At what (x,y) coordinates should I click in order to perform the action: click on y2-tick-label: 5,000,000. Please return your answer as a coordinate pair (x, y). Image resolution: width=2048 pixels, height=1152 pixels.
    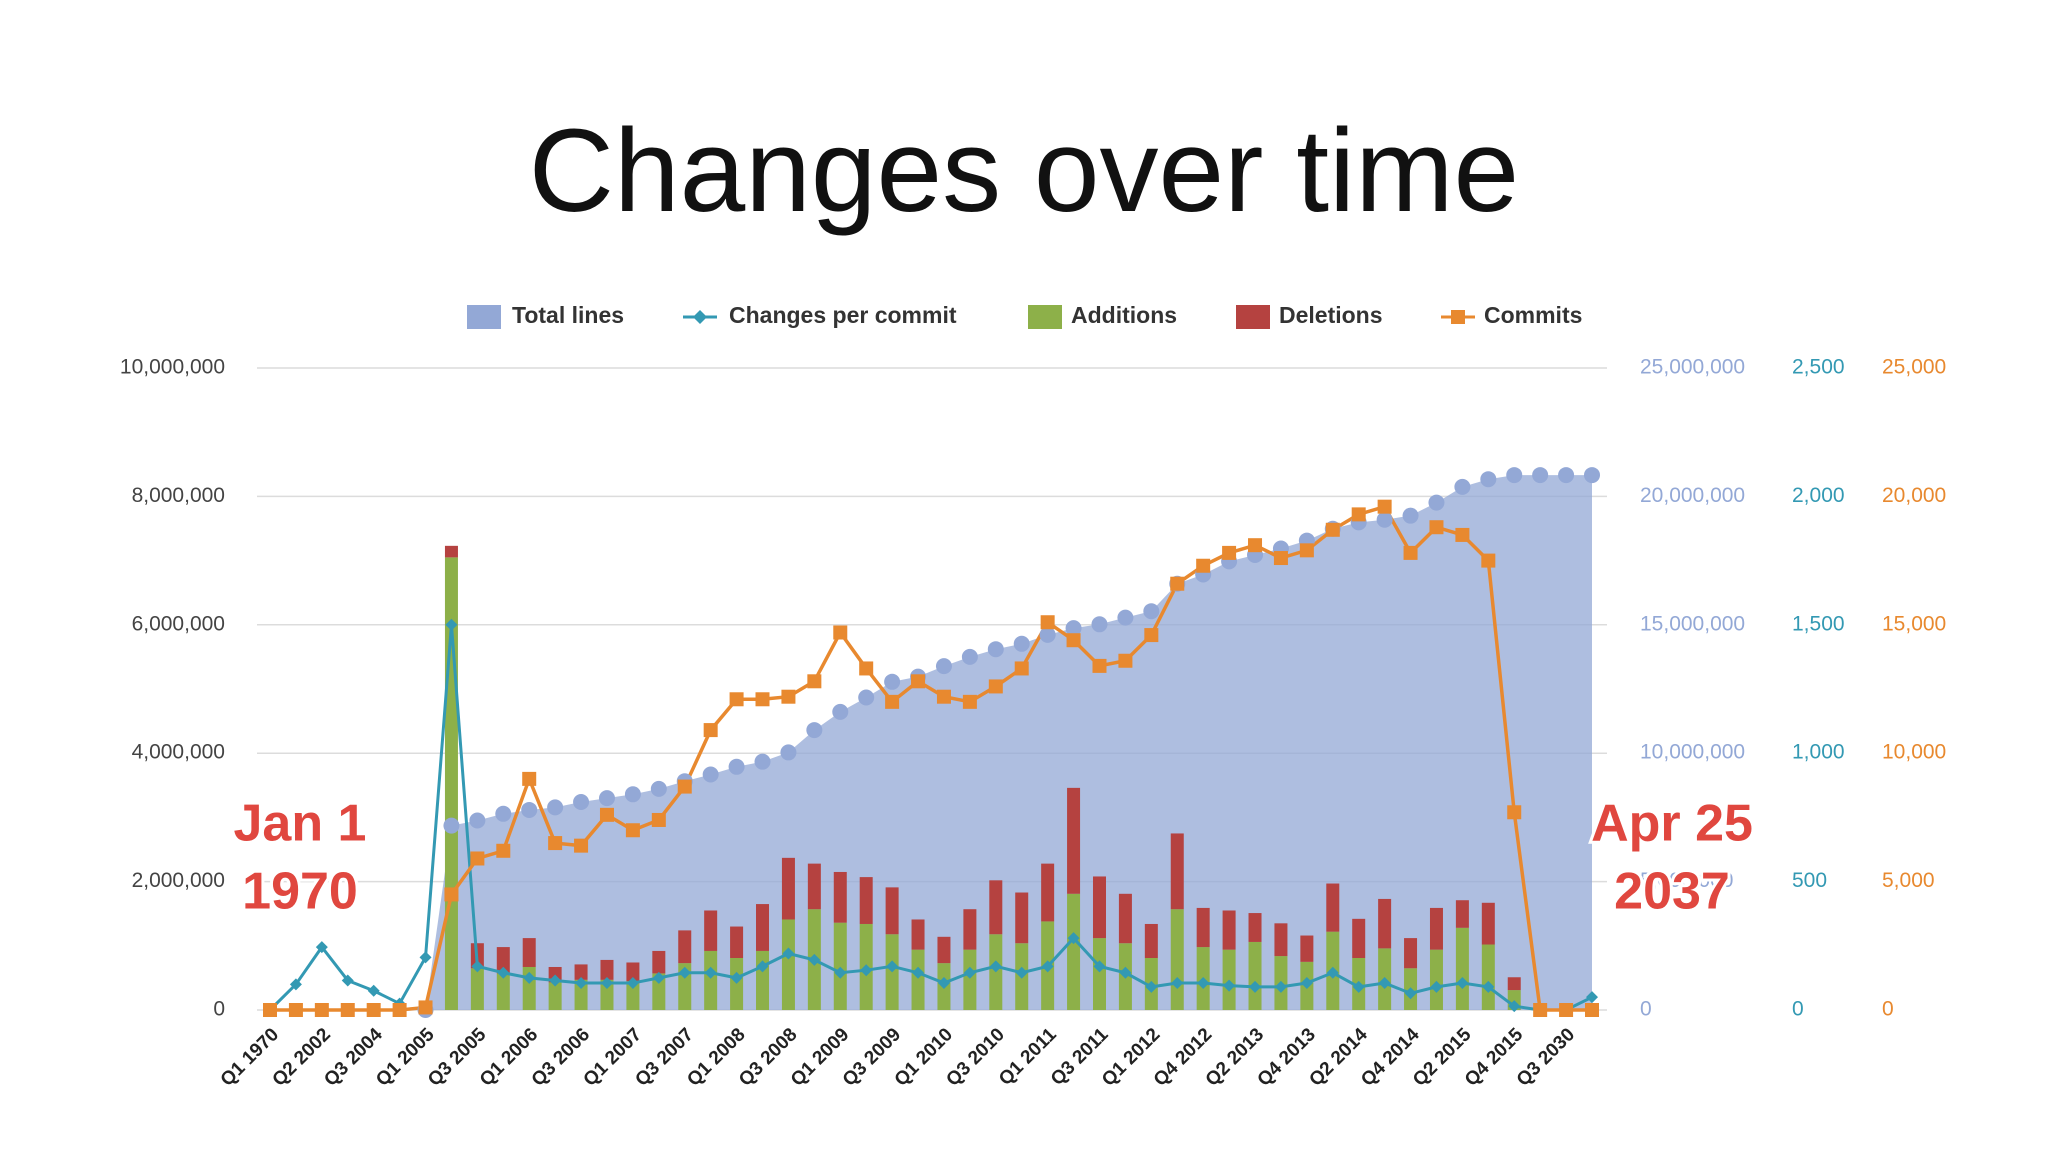
    Looking at the image, I should click on (1686, 880).